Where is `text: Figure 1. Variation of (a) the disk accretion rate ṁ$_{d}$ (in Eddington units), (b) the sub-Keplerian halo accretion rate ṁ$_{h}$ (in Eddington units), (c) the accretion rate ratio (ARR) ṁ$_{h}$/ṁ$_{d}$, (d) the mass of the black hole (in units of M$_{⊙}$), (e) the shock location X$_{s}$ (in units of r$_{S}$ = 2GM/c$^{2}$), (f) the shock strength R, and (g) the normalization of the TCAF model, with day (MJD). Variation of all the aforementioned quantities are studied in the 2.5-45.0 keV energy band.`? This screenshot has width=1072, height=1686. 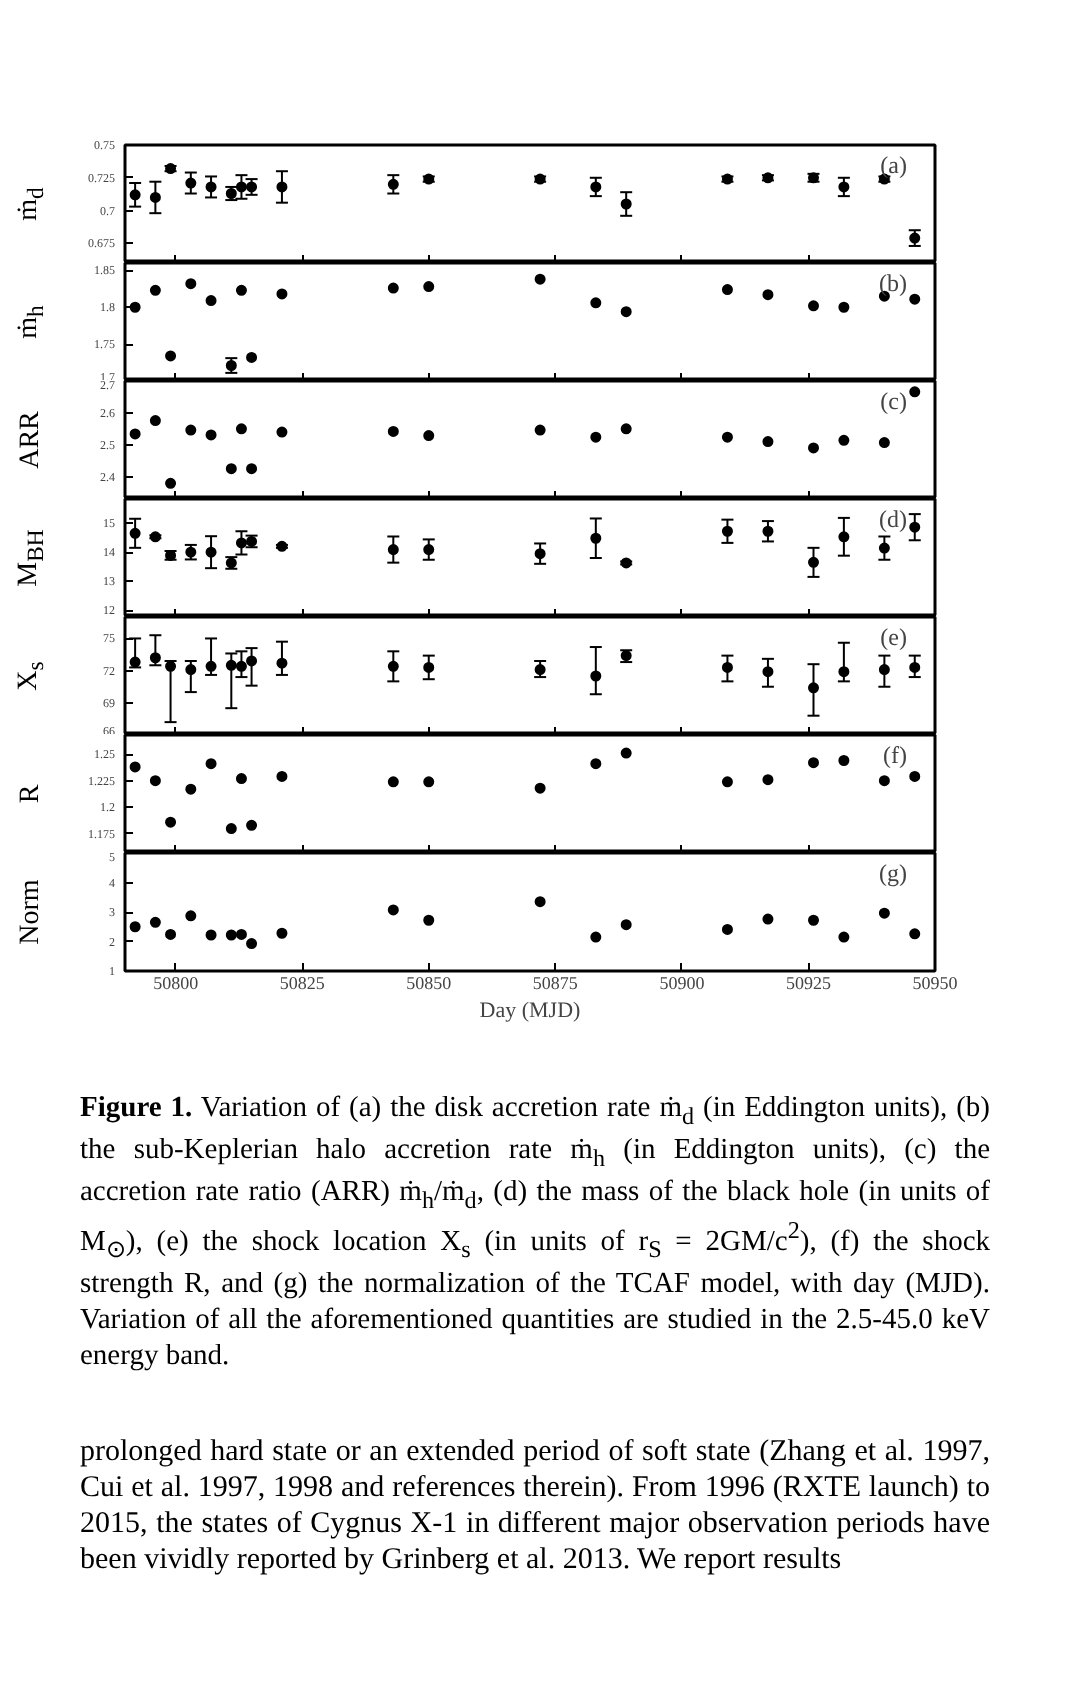 text: Figure 1. Variation of (a) the disk accretion rate ṁ$_{d}$ (in Eddington units), (b) the sub-Keplerian halo accretion rate ṁ$_{h}$ (in Eddington units), (c) the accretion rate ratio (ARR) ṁ$_{h}$/ṁ$_{d}$, (d) the mass of the black hole (in units of M$_{⊙}$), (e) the shock location X$_{s}$ (in units of r$_{S}$ = 2GM/c$^{2}$), (f) the shock strength R, and (g) the normalization of the TCAF model, with day (MJD). Variation of all the aforementioned quantities are studied in the 2.5-45.0 keV energy band. is located at coordinates (535, 1232).